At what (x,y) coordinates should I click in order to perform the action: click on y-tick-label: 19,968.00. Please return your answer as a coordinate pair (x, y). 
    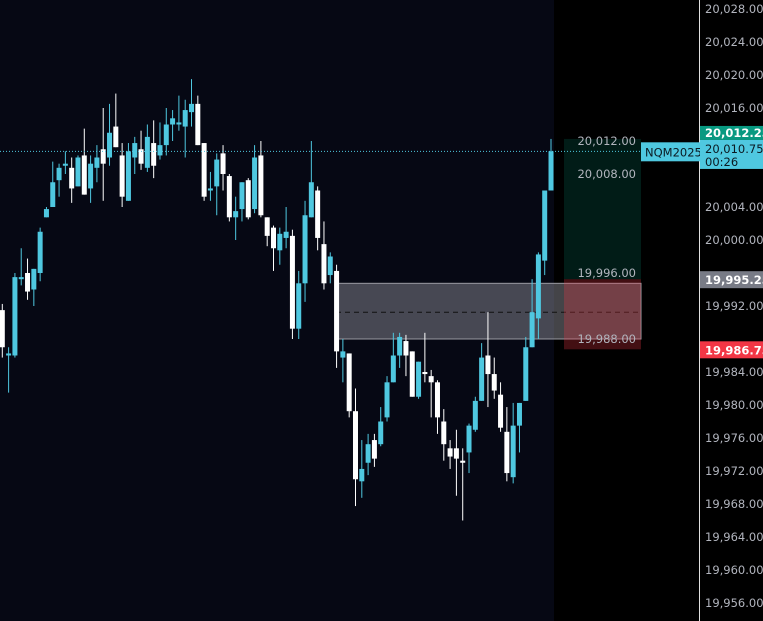
    Looking at the image, I should click on (734, 504).